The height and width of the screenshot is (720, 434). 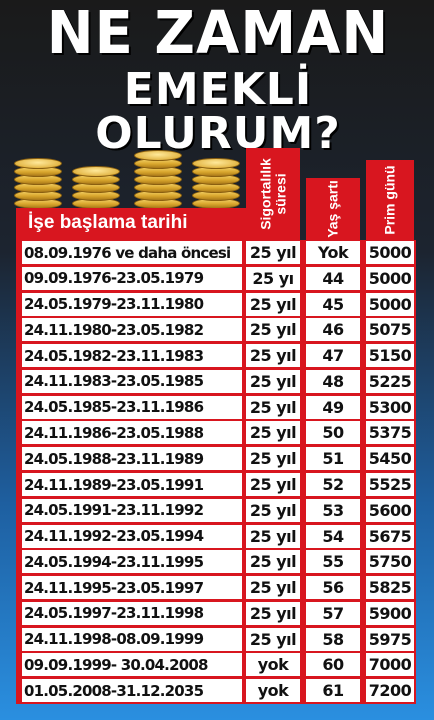 What do you see at coordinates (390, 459) in the screenshot?
I see `prim-cell: 5450` at bounding box center [390, 459].